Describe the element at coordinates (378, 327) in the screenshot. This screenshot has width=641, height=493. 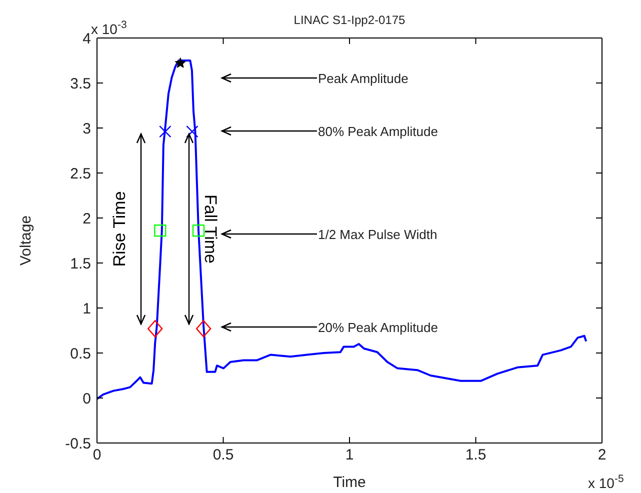
I see `annotation: 20% Peak Amplitude` at that location.